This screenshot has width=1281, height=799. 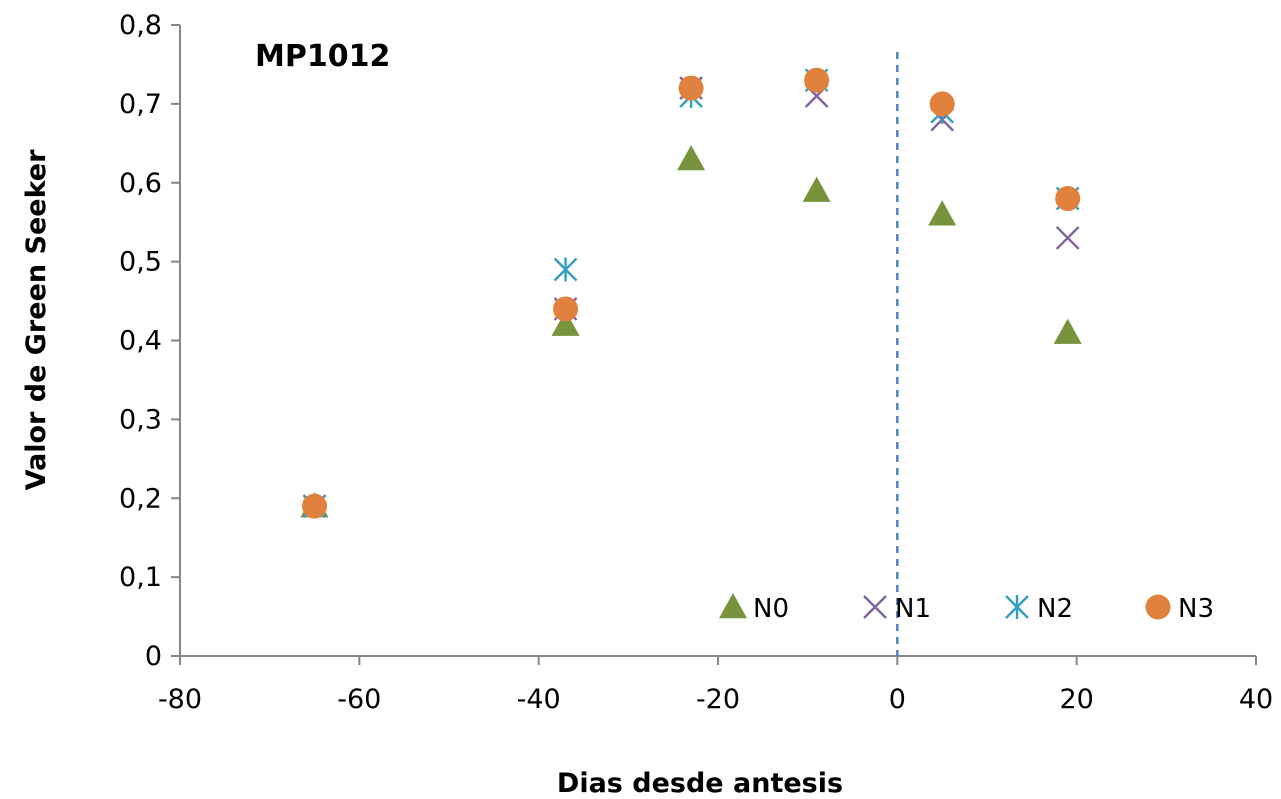 What do you see at coordinates (140, 25) in the screenshot?
I see `y-tick-label: 0,8` at bounding box center [140, 25].